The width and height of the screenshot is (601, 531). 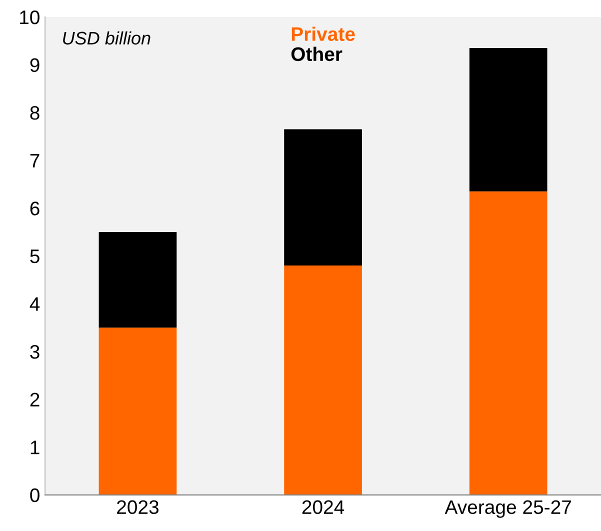 What do you see at coordinates (35, 65) in the screenshot?
I see `y-tick-label: 9` at bounding box center [35, 65].